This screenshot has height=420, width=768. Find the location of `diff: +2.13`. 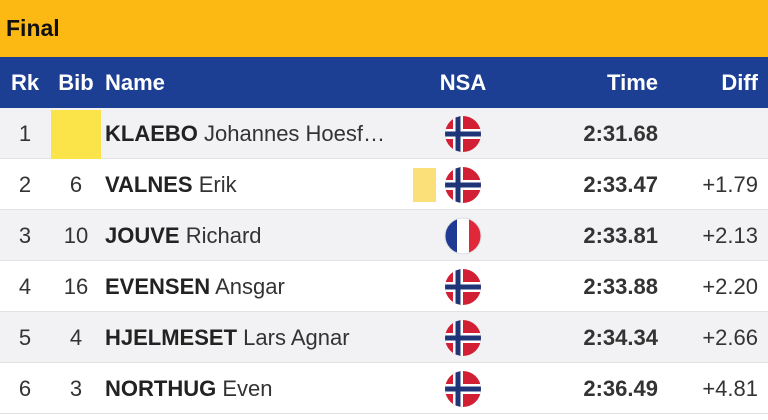

diff: +2.13 is located at coordinates (730, 235).